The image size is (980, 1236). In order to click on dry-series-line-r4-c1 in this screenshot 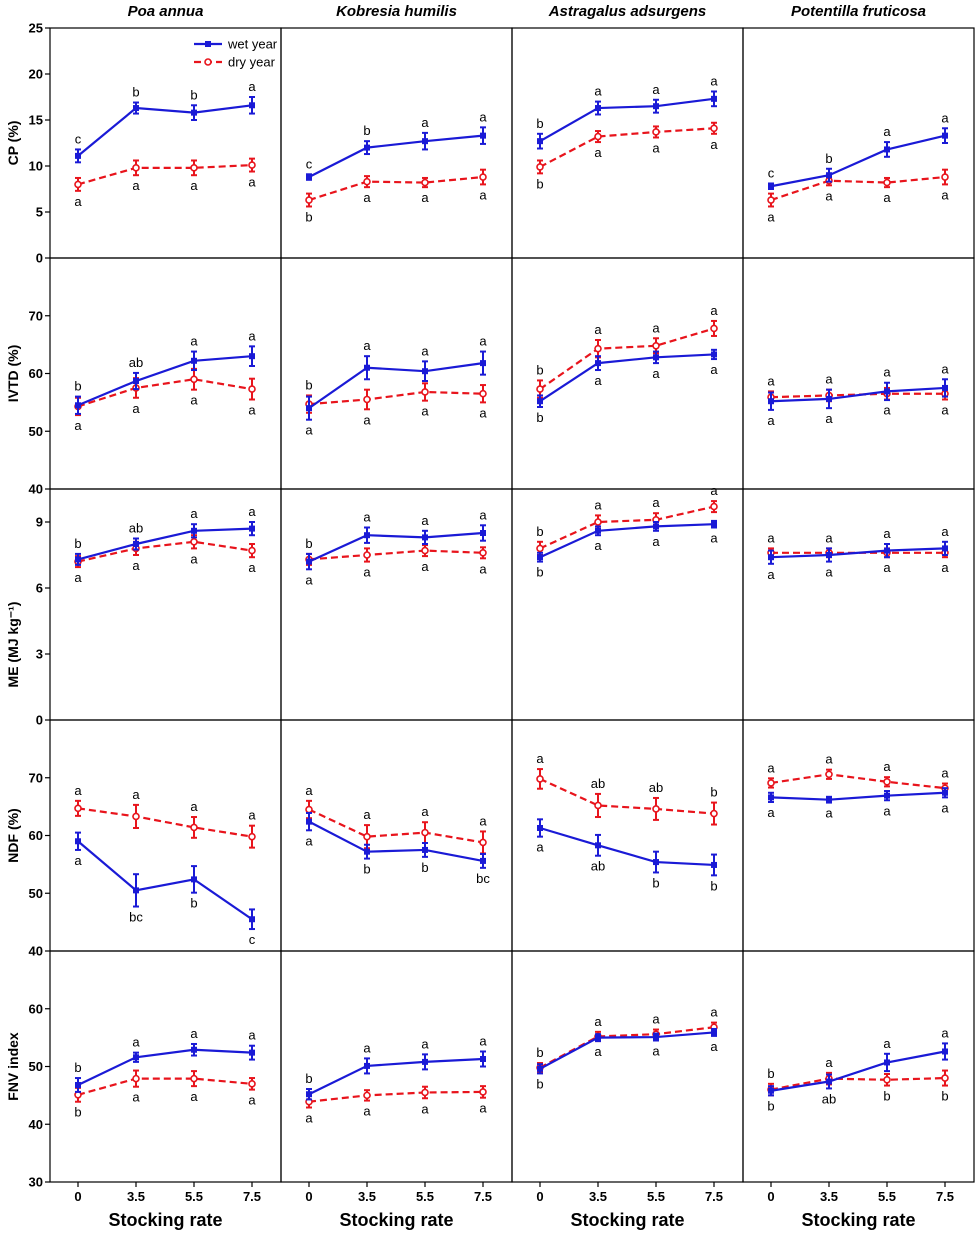, I will do `click(396, 1096)`.